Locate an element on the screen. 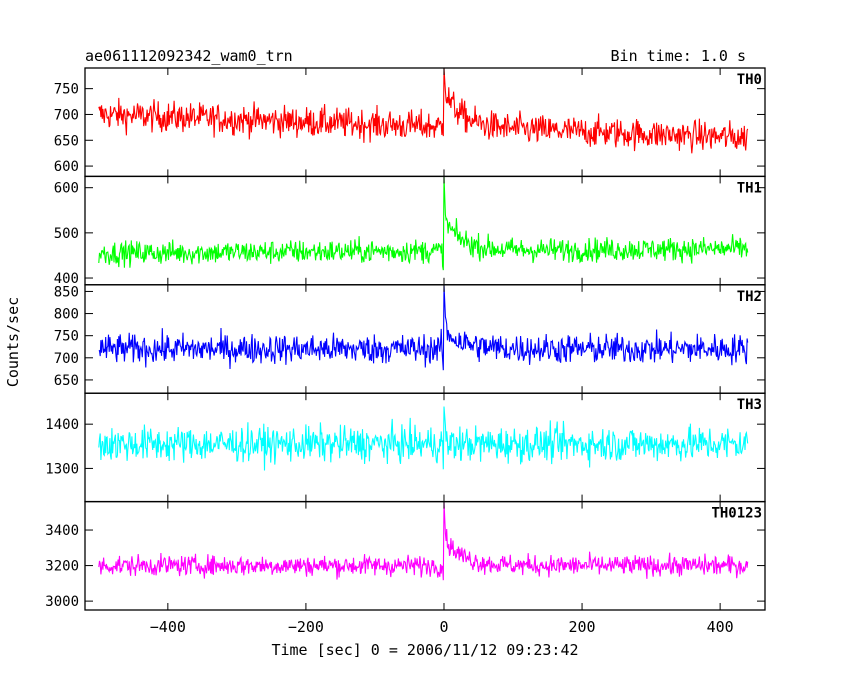  panel-label-th1: TH1 is located at coordinates (749, 188).